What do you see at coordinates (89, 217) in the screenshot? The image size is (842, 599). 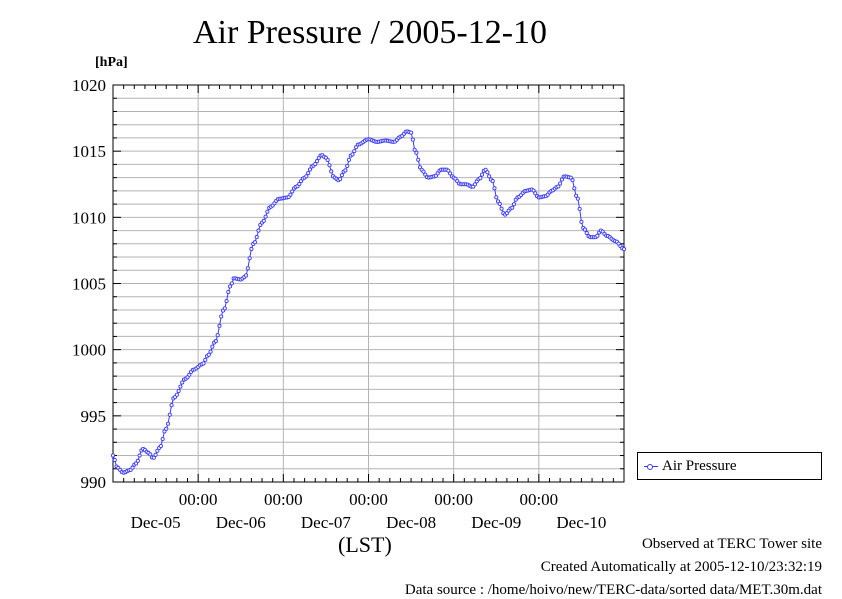 I see `y-tick-label: 1010` at bounding box center [89, 217].